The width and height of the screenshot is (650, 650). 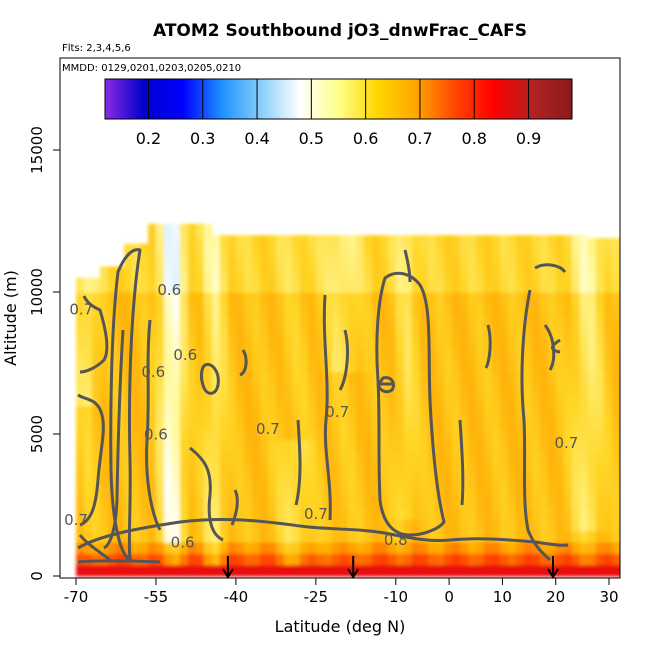 I want to click on colorbar-tick-label: 0.2, so click(x=148, y=138).